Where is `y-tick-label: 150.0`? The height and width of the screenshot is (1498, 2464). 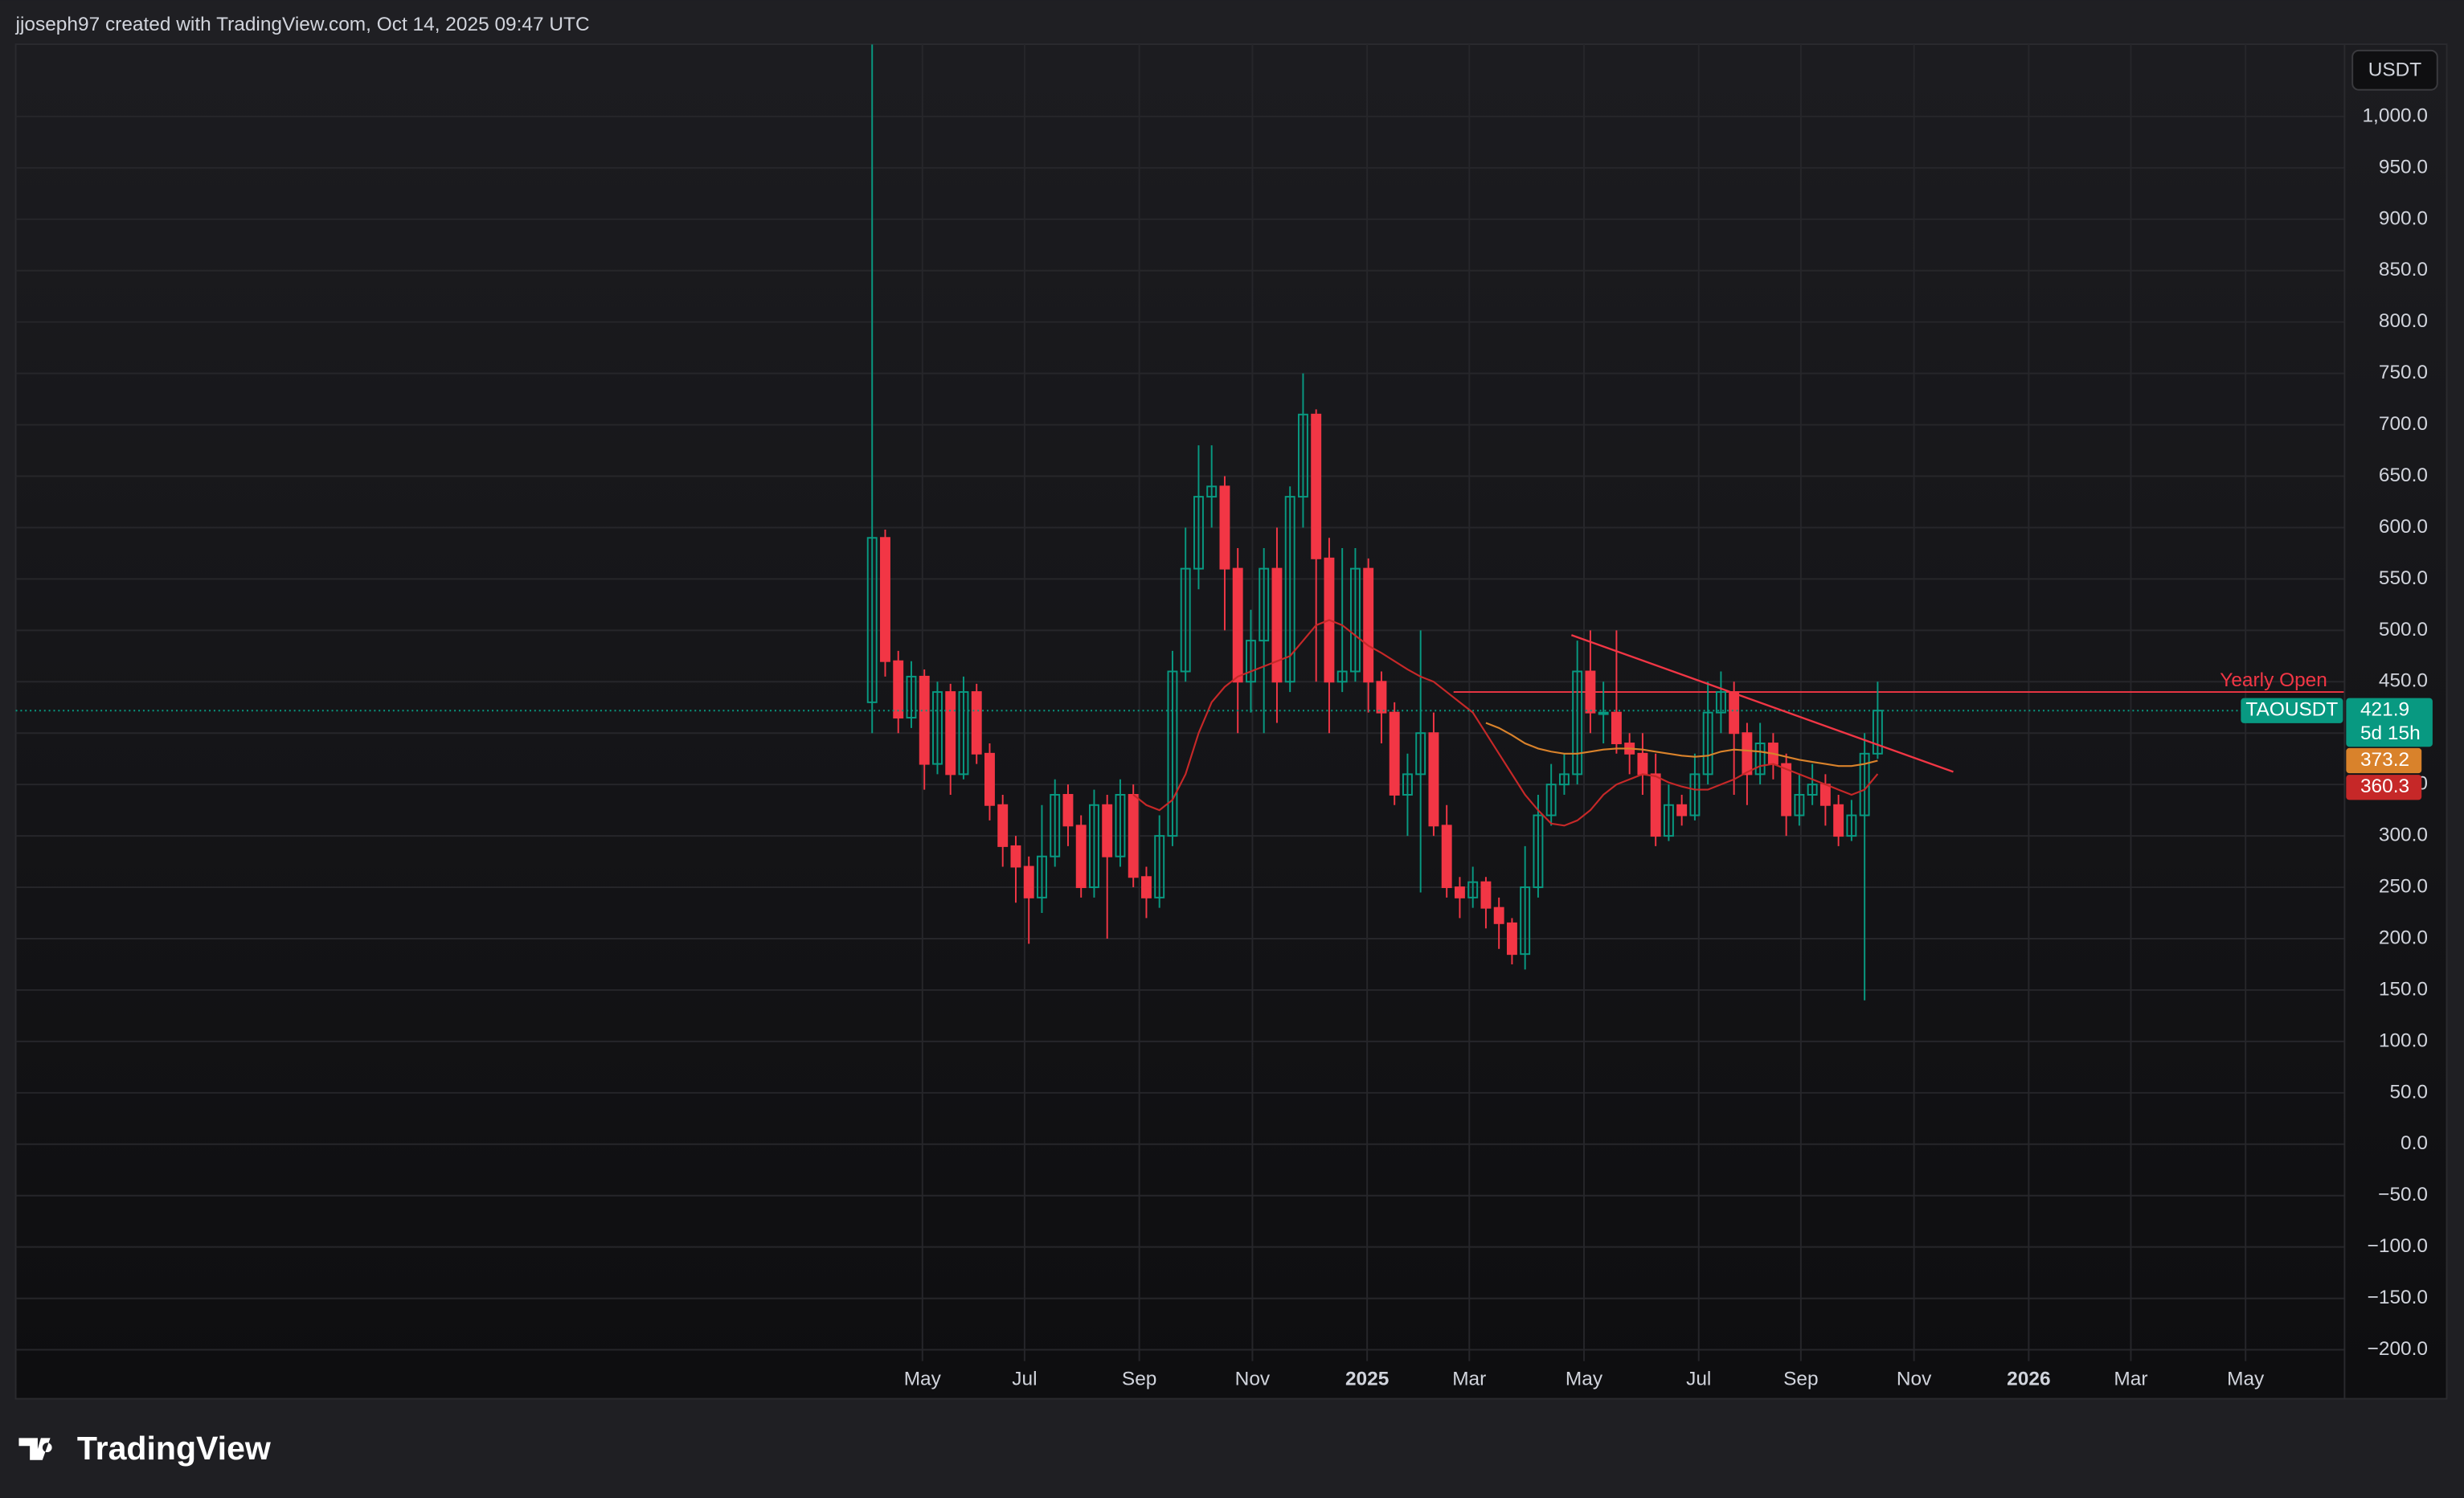
y-tick-label: 150.0 is located at coordinates (2403, 989).